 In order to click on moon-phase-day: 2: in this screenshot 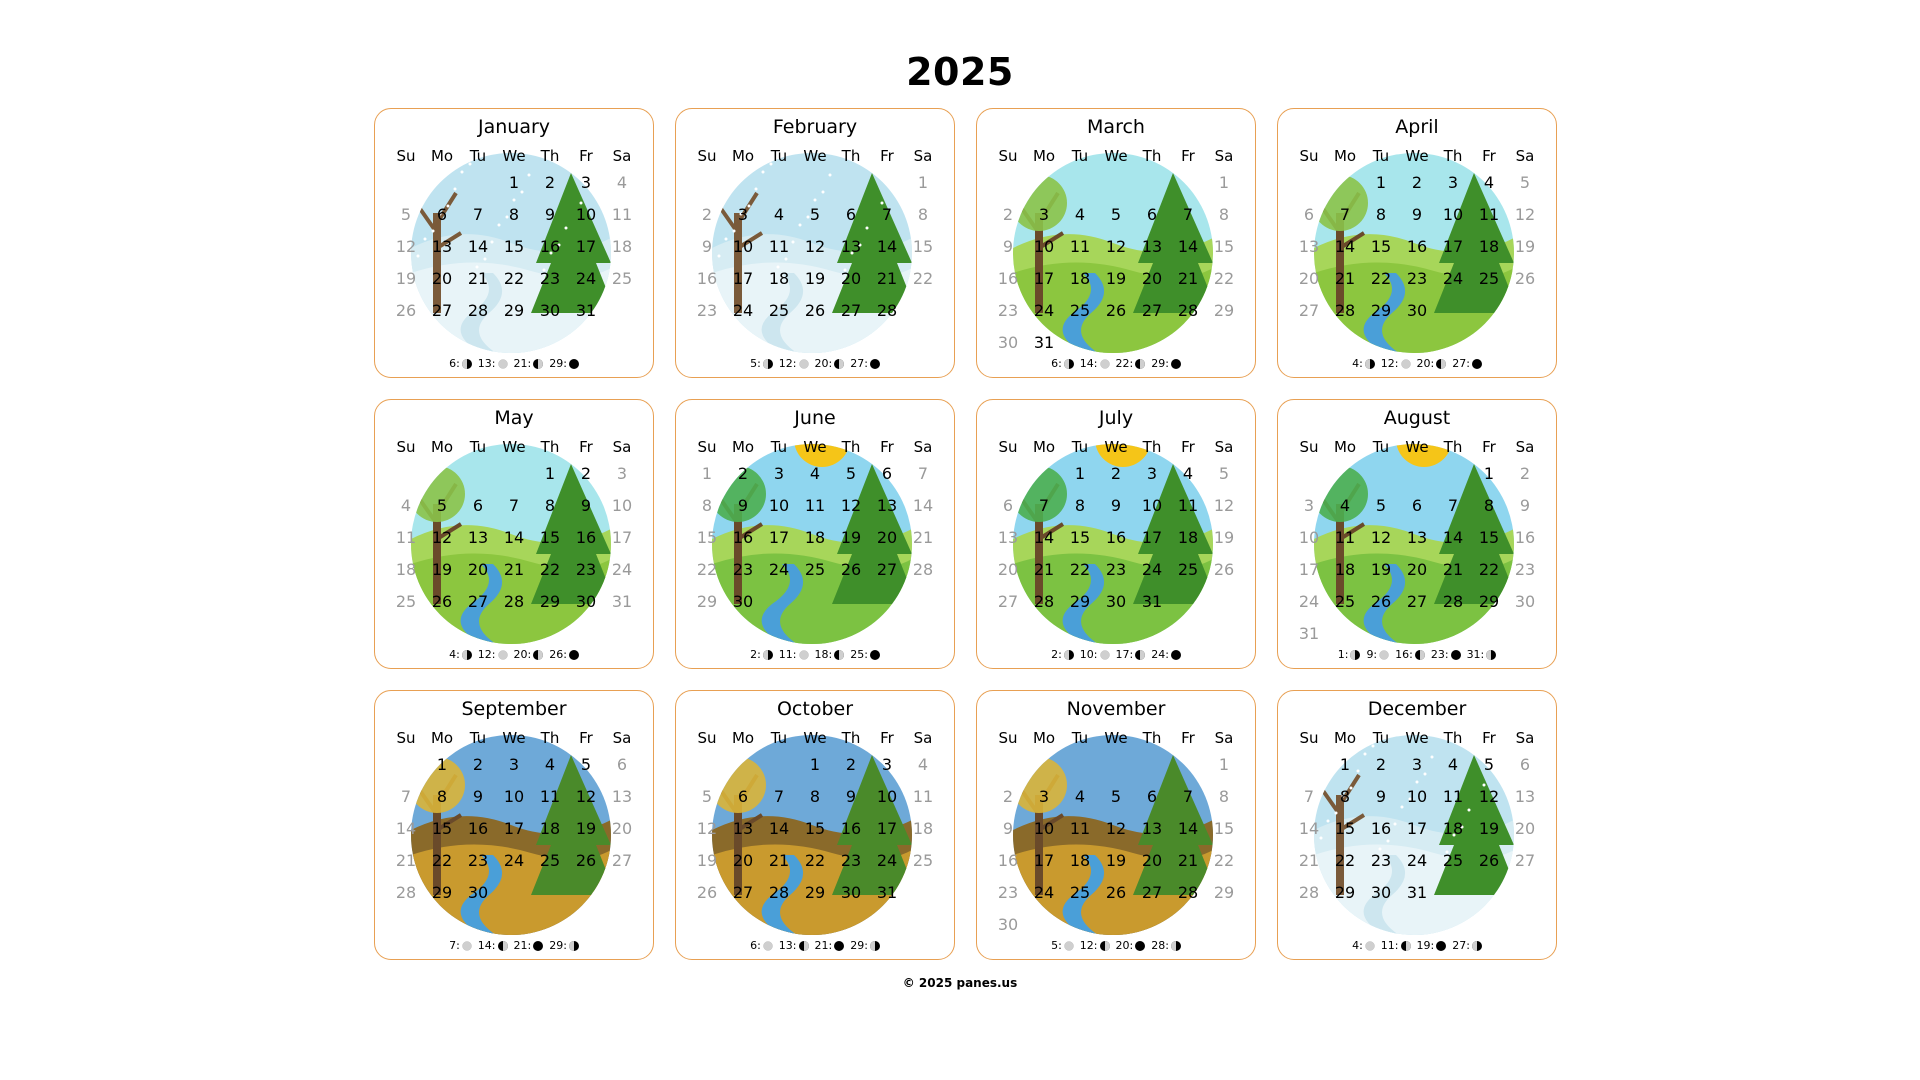, I will do `click(1056, 654)`.